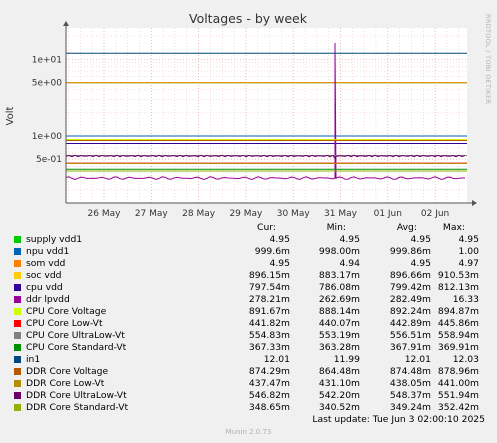 This screenshot has height=443, width=497. I want to click on legend-cur-value: 546.82m, so click(269, 395).